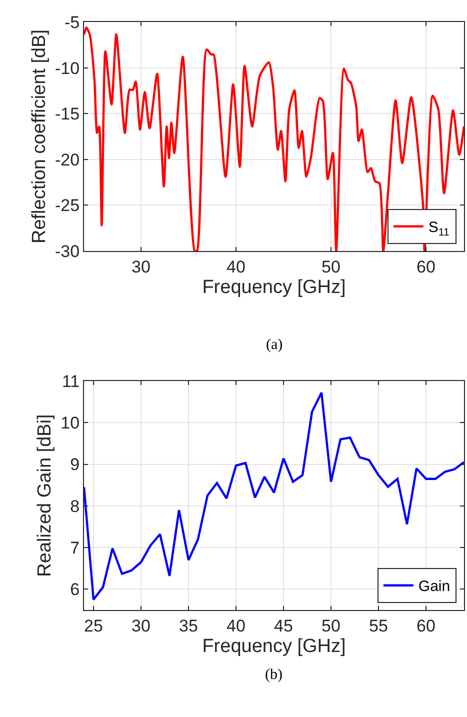  What do you see at coordinates (75, 590) in the screenshot?
I see `y-tick-label: 6` at bounding box center [75, 590].